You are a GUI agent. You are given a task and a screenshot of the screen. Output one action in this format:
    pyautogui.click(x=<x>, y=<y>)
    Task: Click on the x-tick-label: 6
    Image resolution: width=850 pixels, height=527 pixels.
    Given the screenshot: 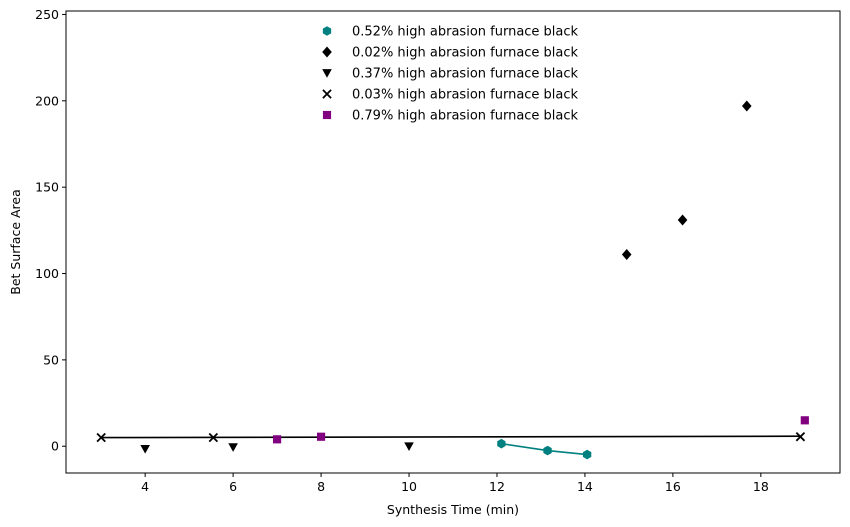 What is the action you would take?
    pyautogui.click(x=233, y=486)
    